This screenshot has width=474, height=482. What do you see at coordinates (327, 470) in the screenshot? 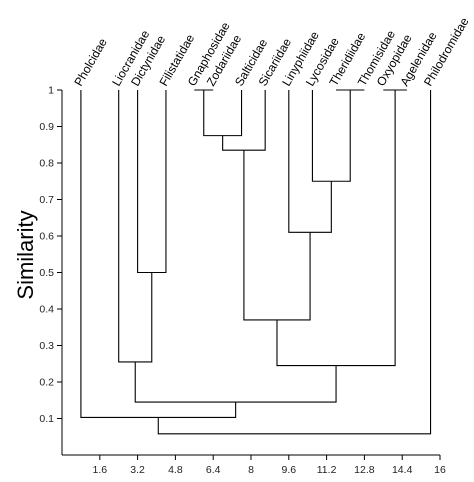
I see `x-tick-label: 11.2` at bounding box center [327, 470].